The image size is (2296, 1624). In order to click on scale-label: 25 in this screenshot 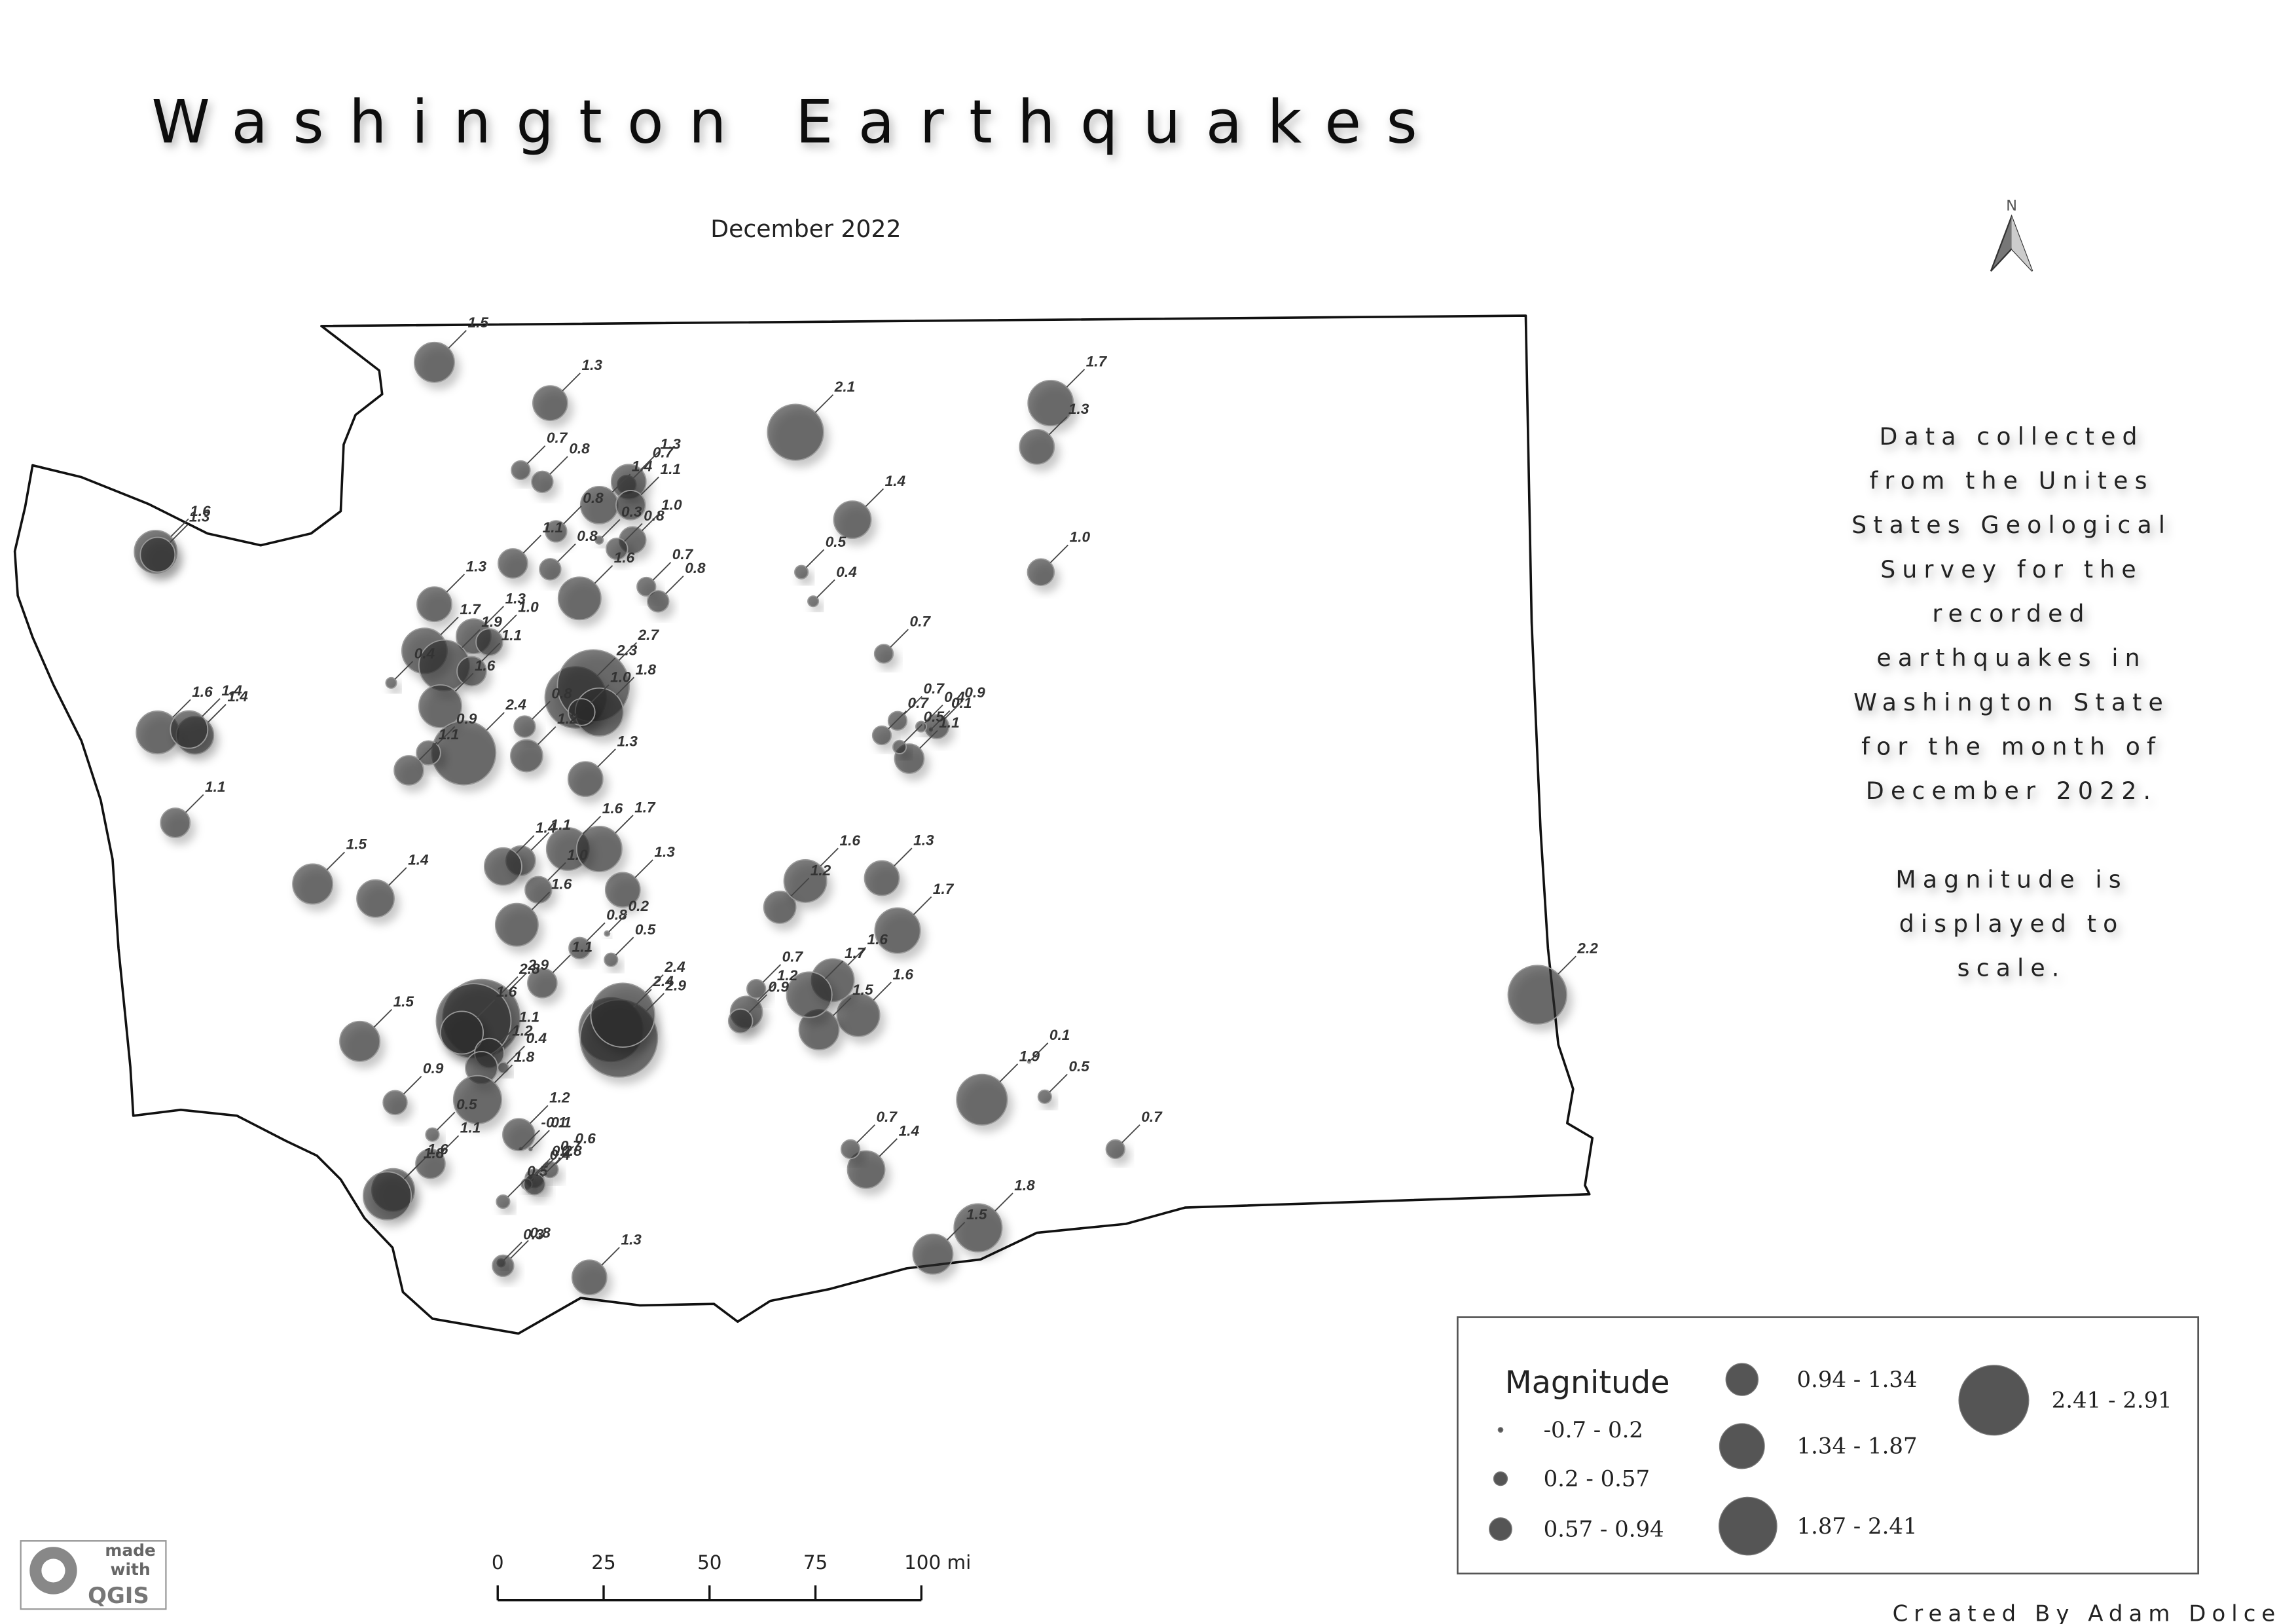, I will do `click(603, 1562)`.